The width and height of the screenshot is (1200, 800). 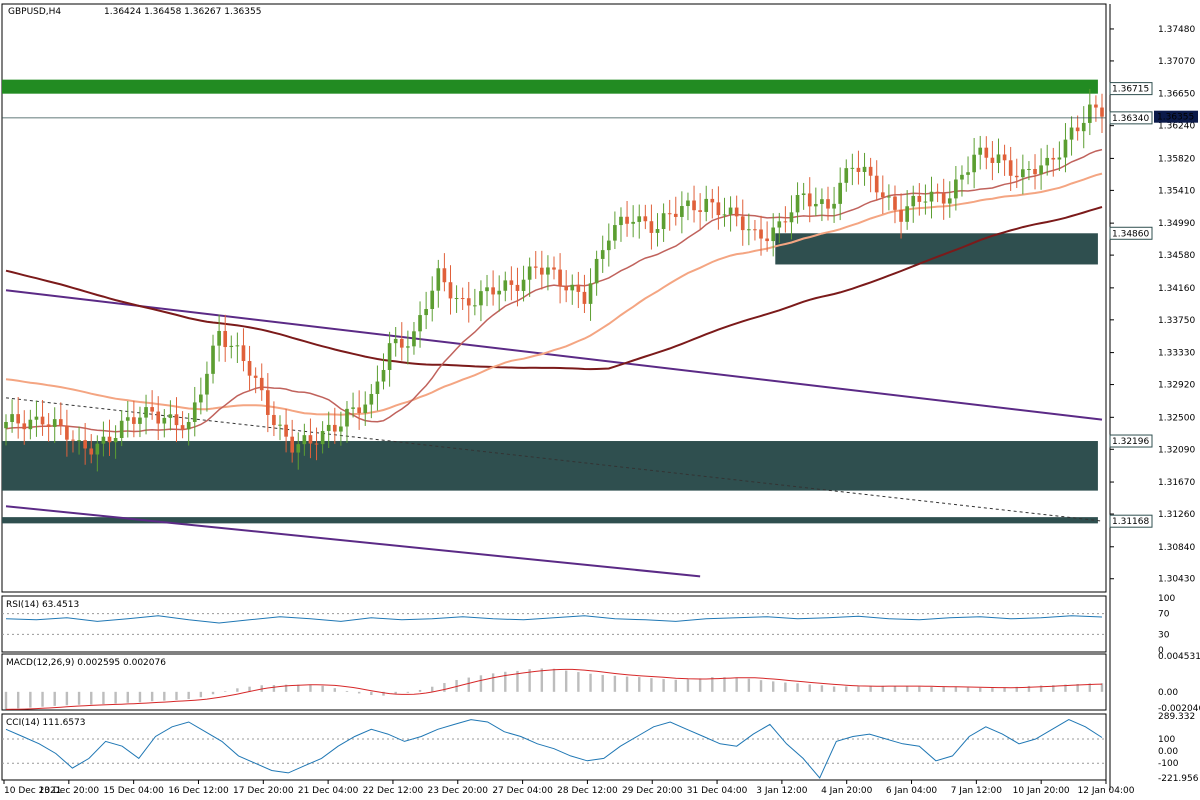 What do you see at coordinates (588, 625) in the screenshot?
I see `rsi-panel: RSI(14) 63.4513 100 70 30 0` at bounding box center [588, 625].